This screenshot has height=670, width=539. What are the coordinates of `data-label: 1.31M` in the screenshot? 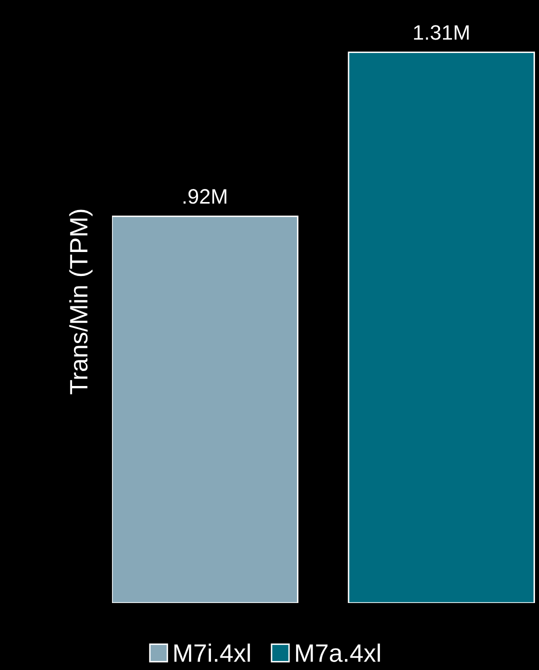 It's located at (441, 32).